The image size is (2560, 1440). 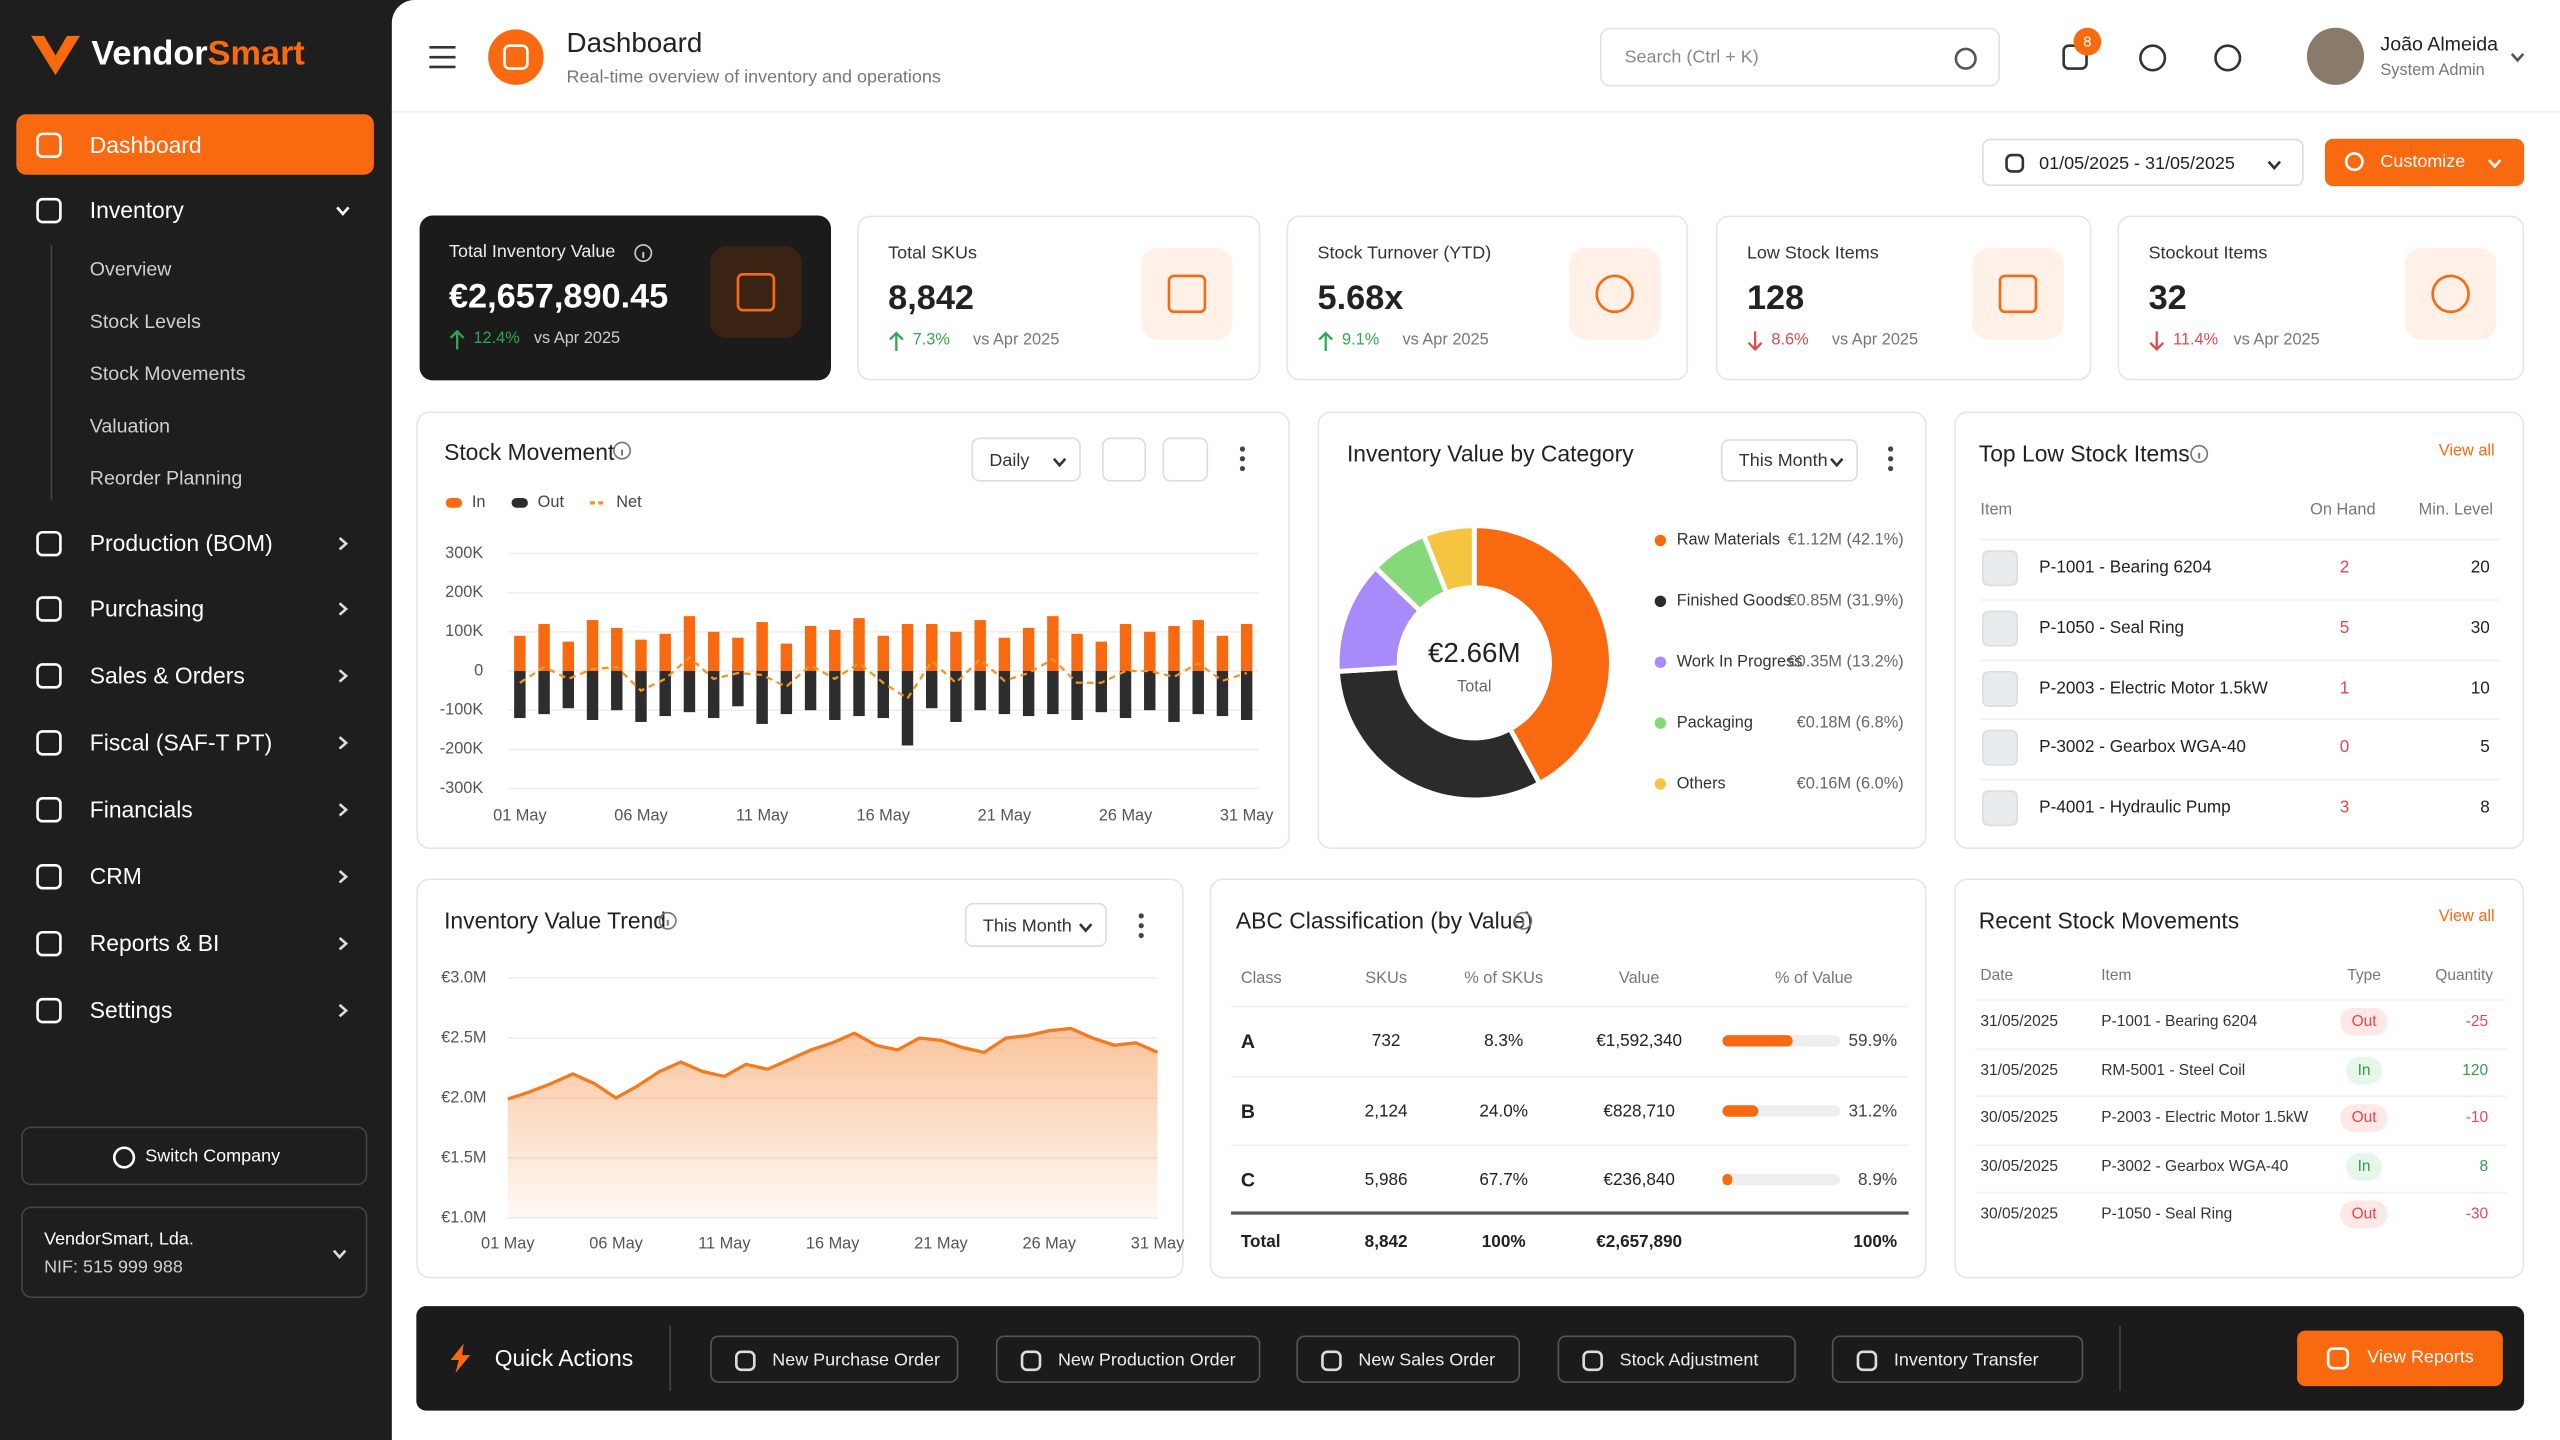 I want to click on x-tick-label: 21 May, so click(x=1005, y=816).